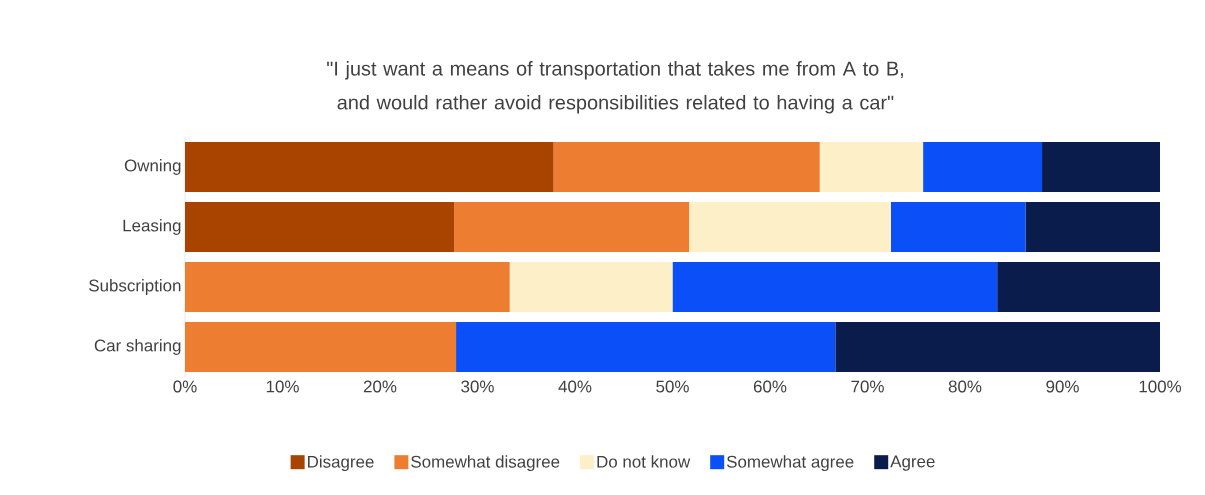  I want to click on legend-label: Somewhat agree, so click(790, 463).